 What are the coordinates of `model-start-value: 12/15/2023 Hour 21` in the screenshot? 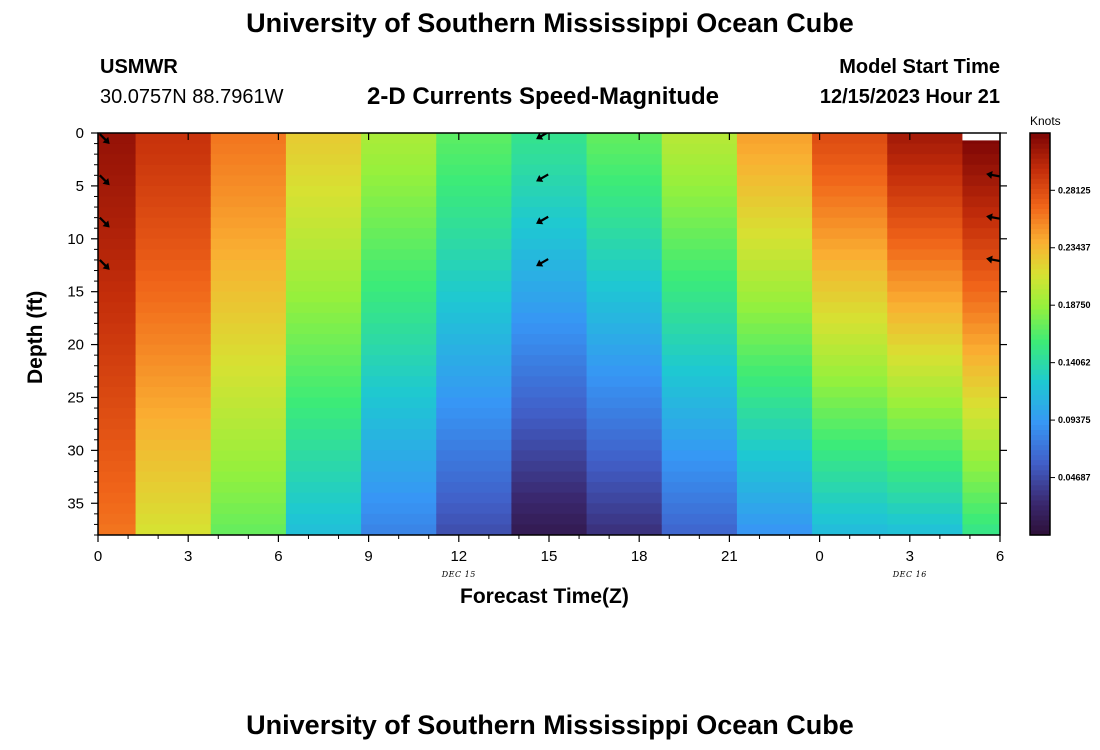 It's located at (909, 97).